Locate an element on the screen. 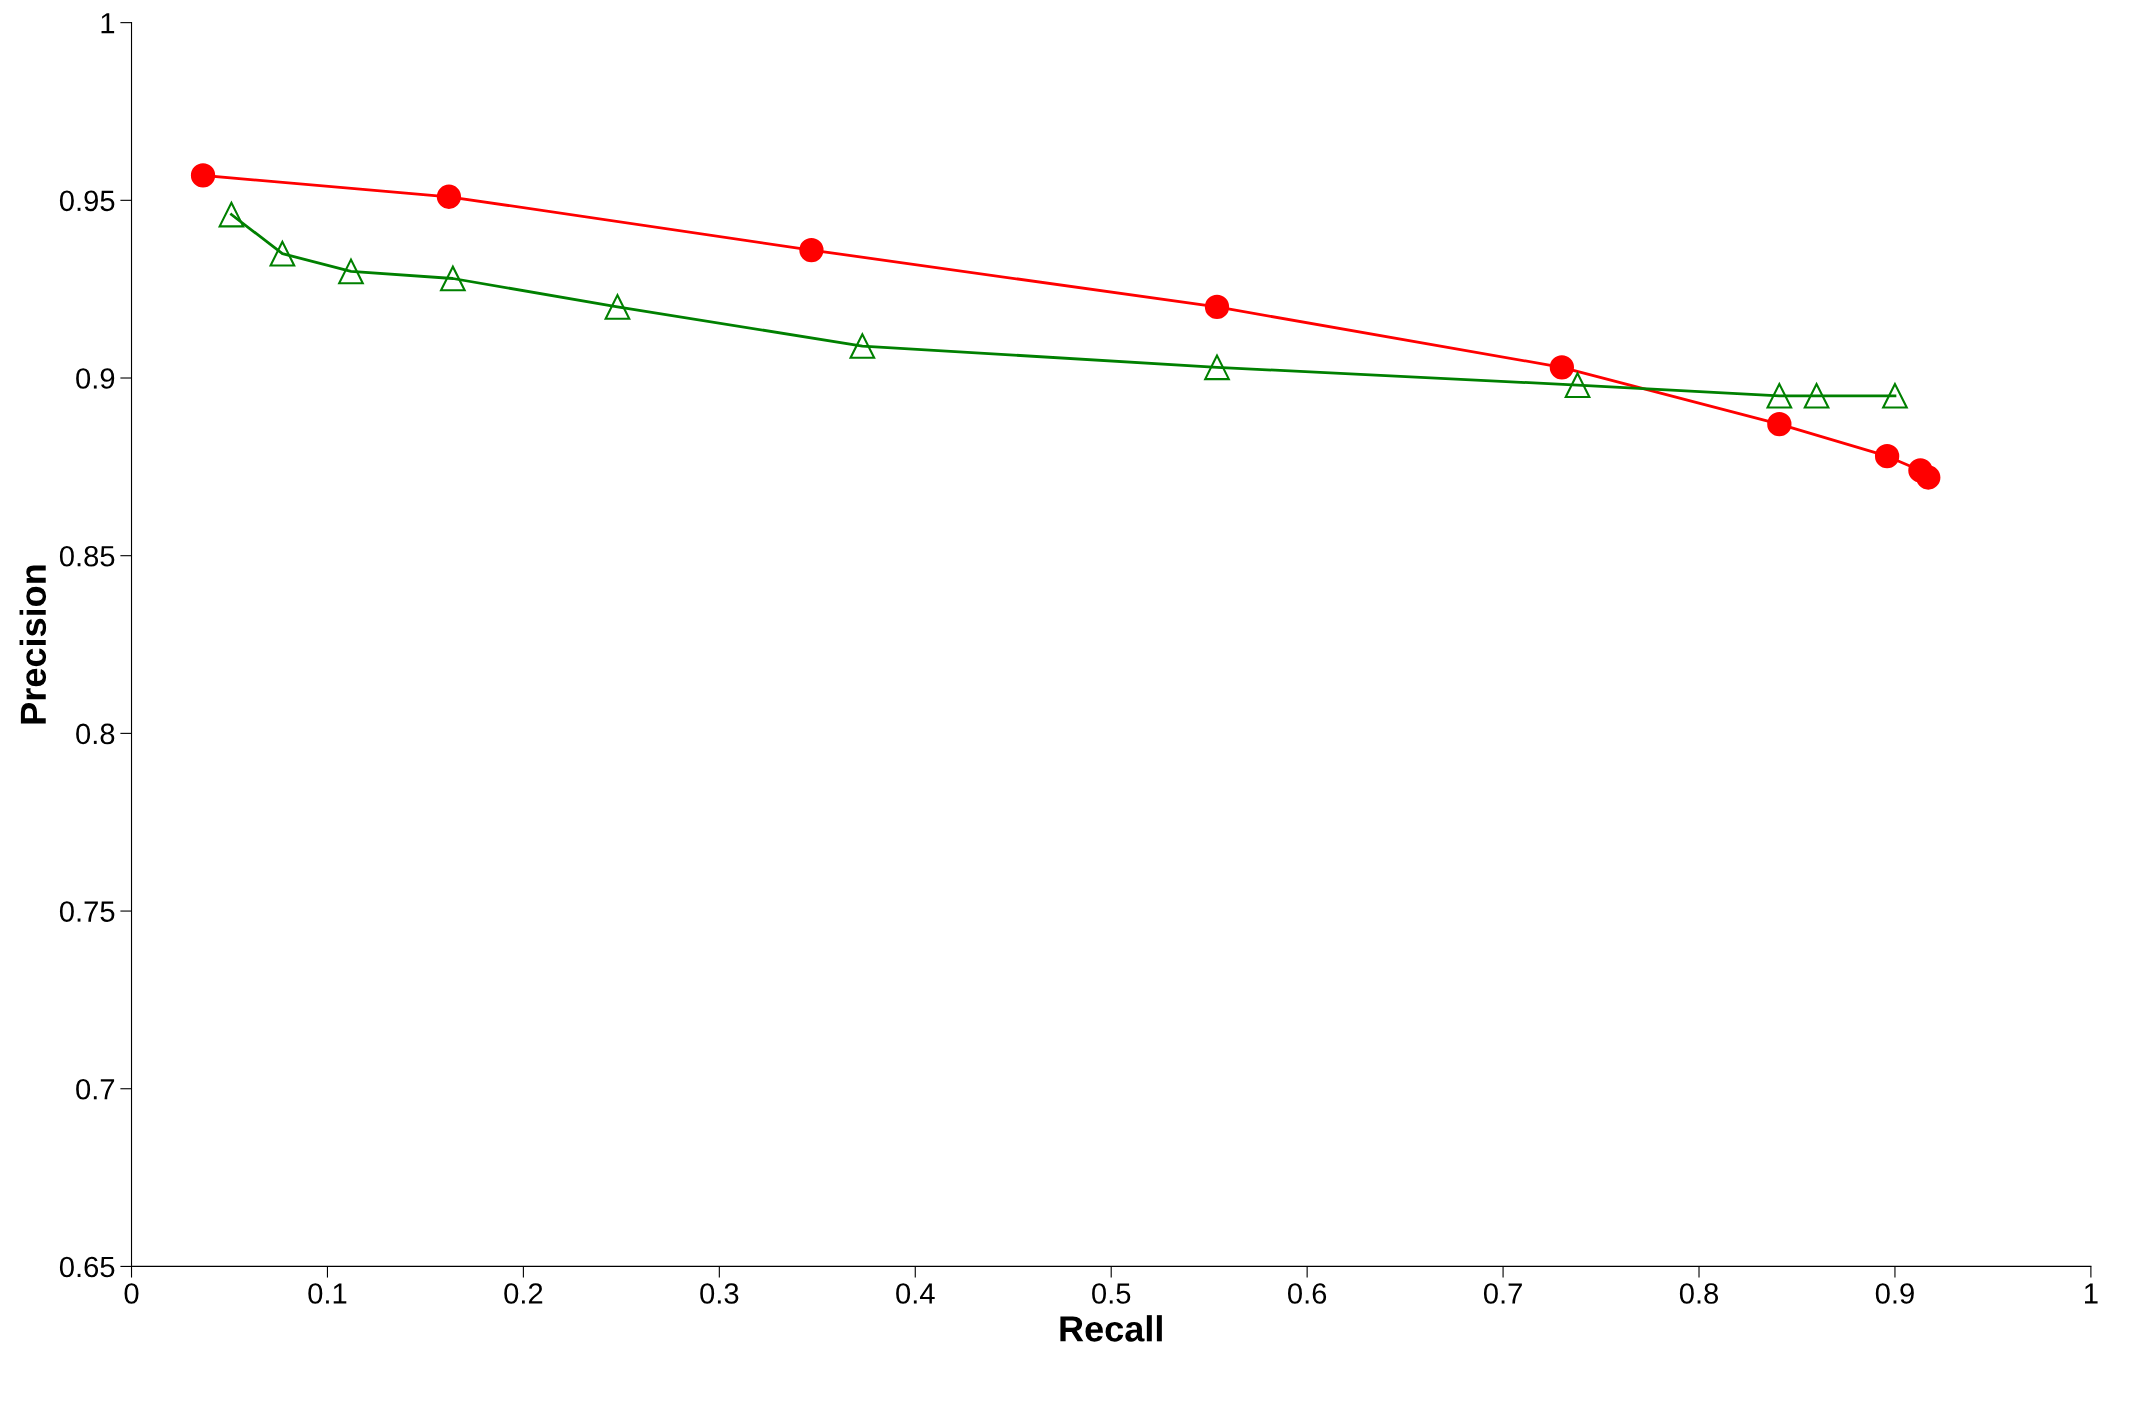 The width and height of the screenshot is (2156, 1415). x-tick-label: 0 is located at coordinates (131, 1293).